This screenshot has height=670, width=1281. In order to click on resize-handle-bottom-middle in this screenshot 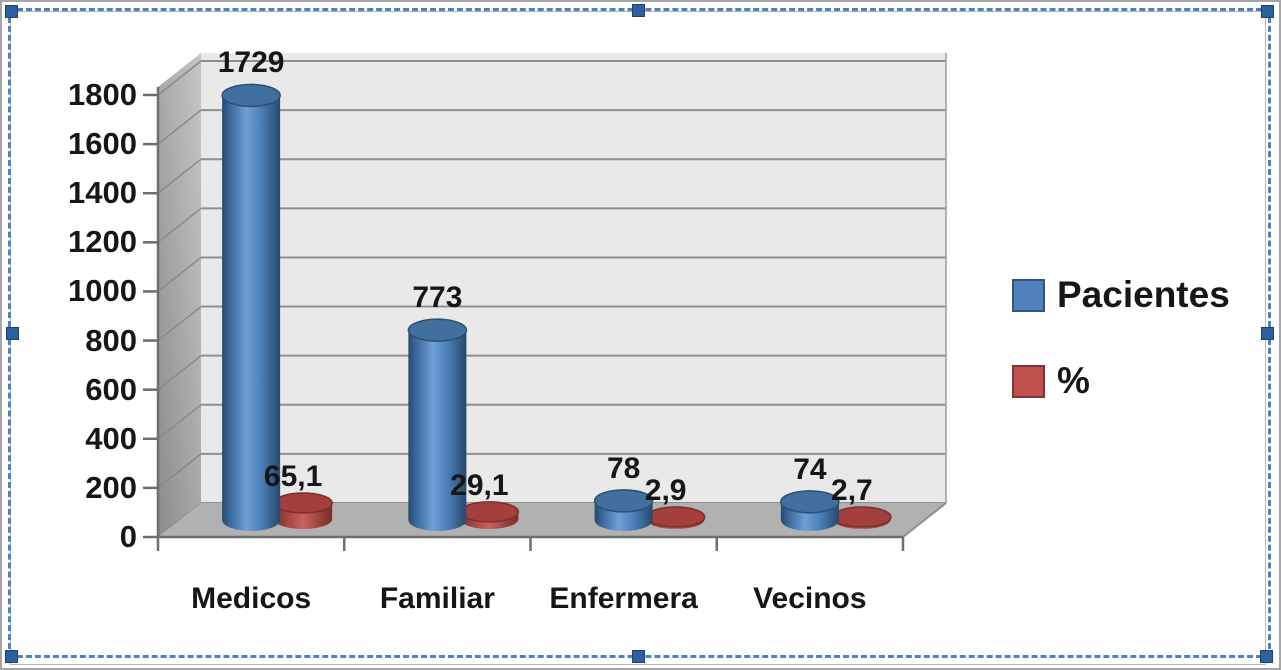, I will do `click(638, 656)`.